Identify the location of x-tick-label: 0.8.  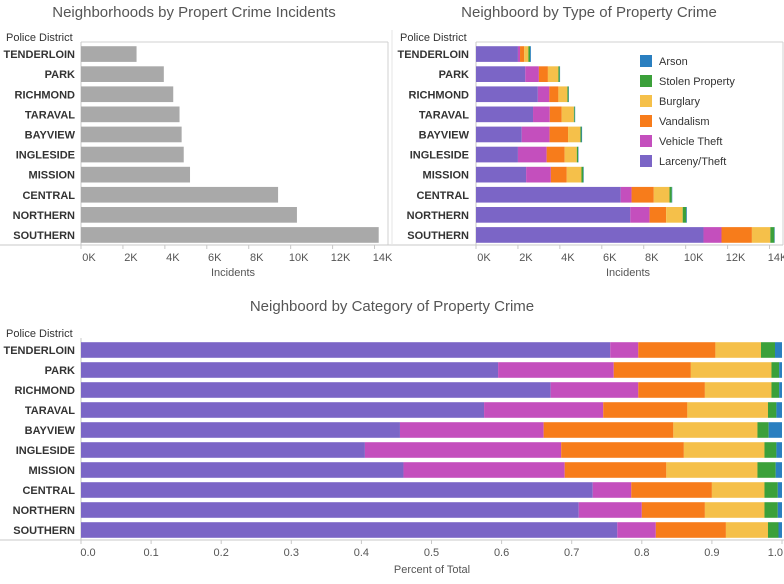
(641, 553).